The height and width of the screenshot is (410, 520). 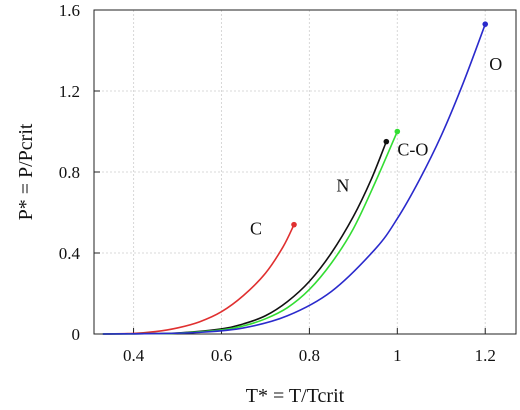 I want to click on series-label-c-o: C-O, so click(x=412, y=150).